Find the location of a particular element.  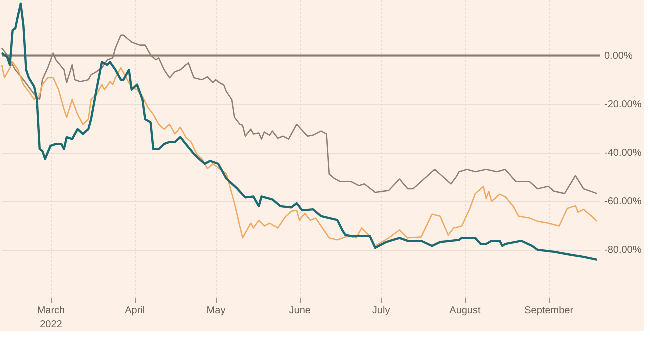

x-tick-label: May is located at coordinates (216, 311).